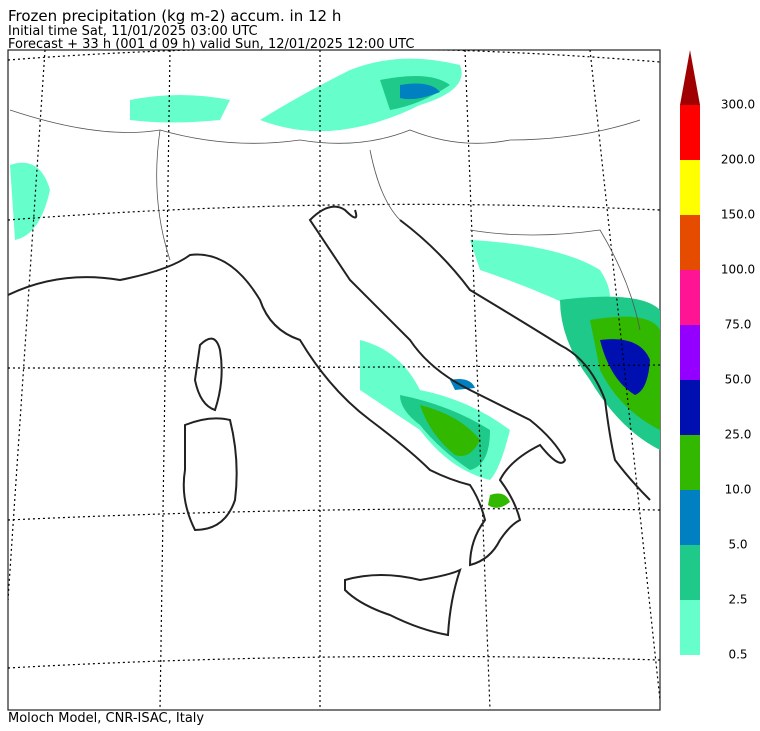 The height and width of the screenshot is (731, 760). I want to click on colorbar-extension, so click(690, 77).